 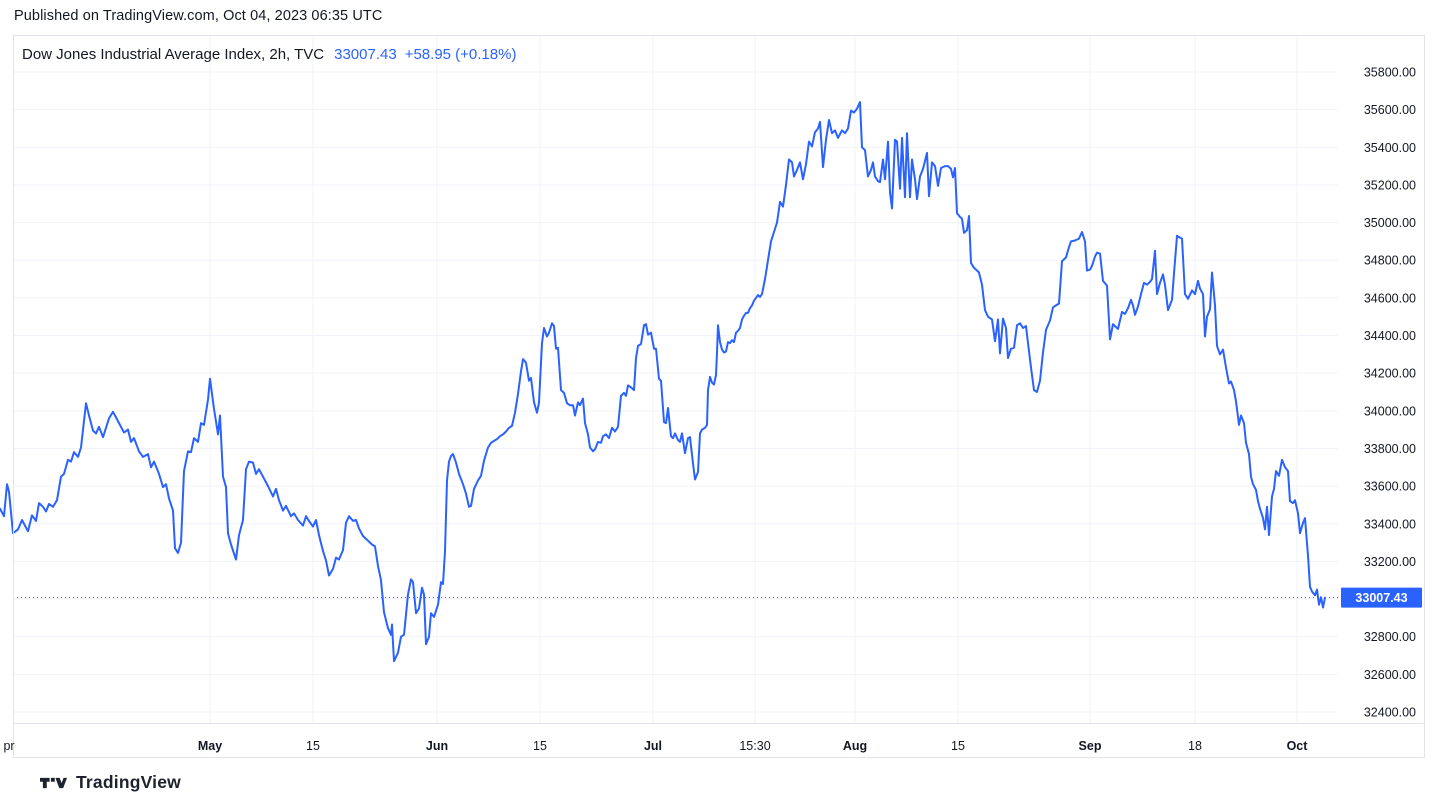 What do you see at coordinates (1390, 449) in the screenshot?
I see `price-axis-label: 33800.00` at bounding box center [1390, 449].